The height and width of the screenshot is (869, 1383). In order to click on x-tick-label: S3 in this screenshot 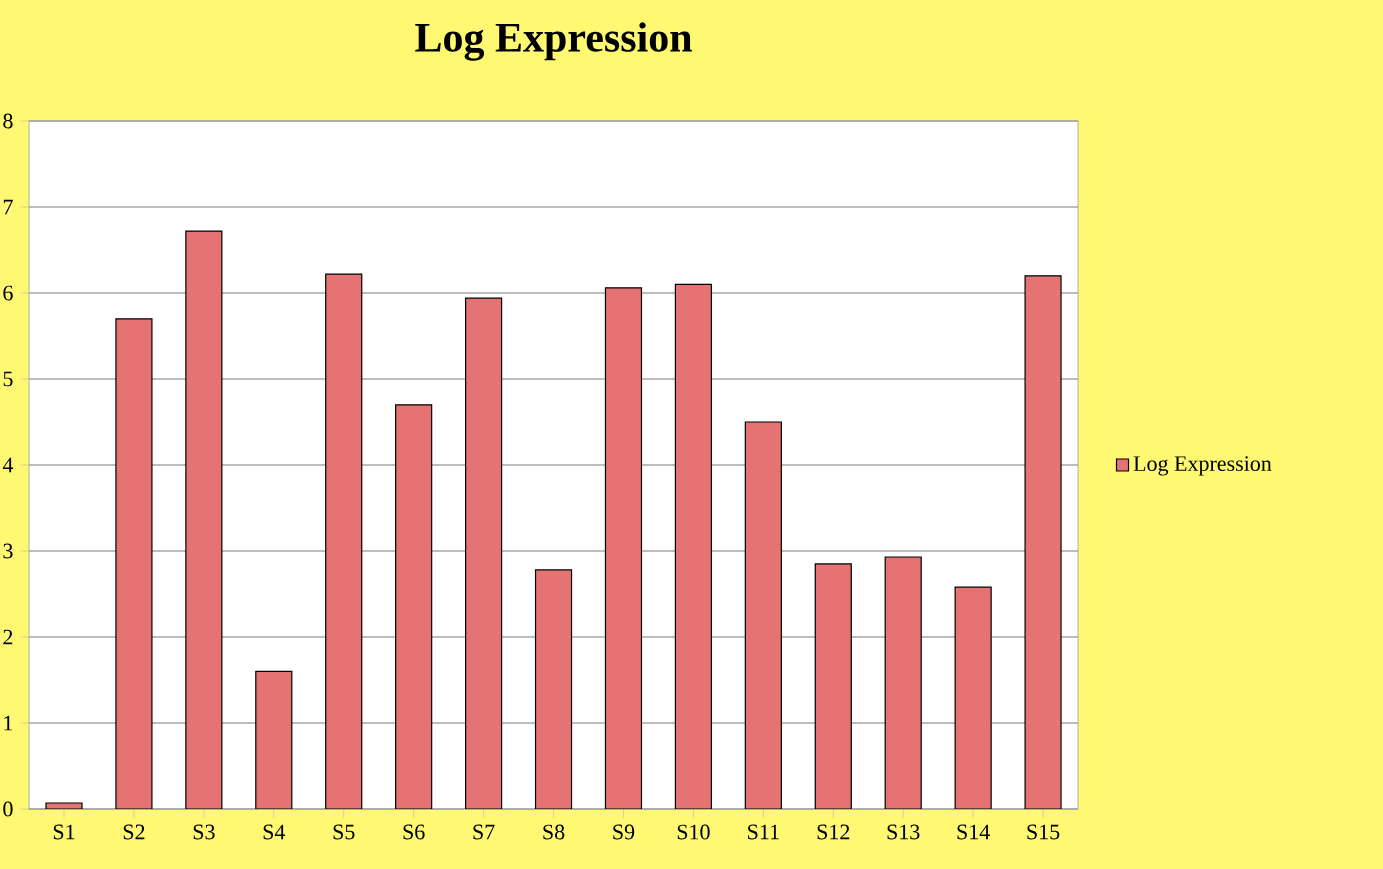, I will do `click(204, 832)`.